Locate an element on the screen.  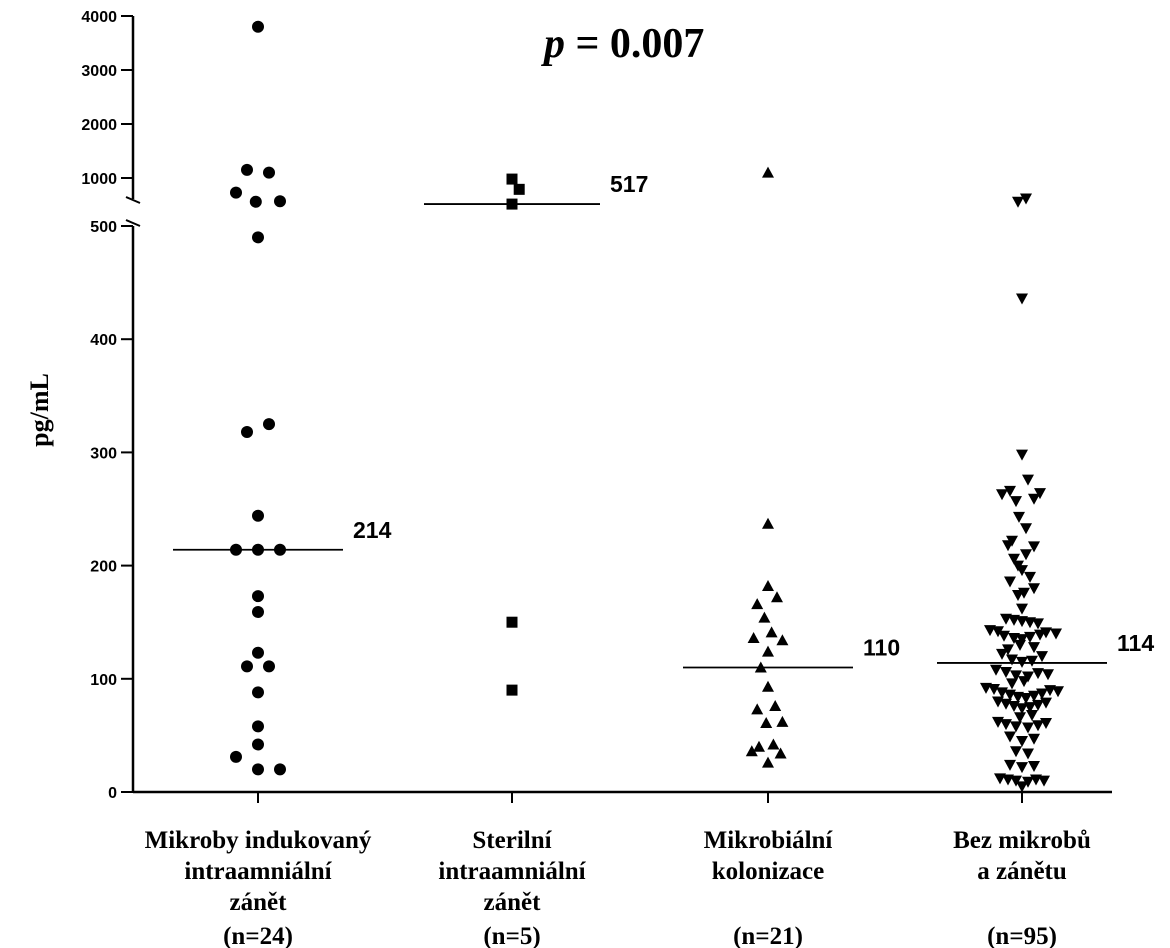
category-count: (n=95) is located at coordinates (1022, 935).